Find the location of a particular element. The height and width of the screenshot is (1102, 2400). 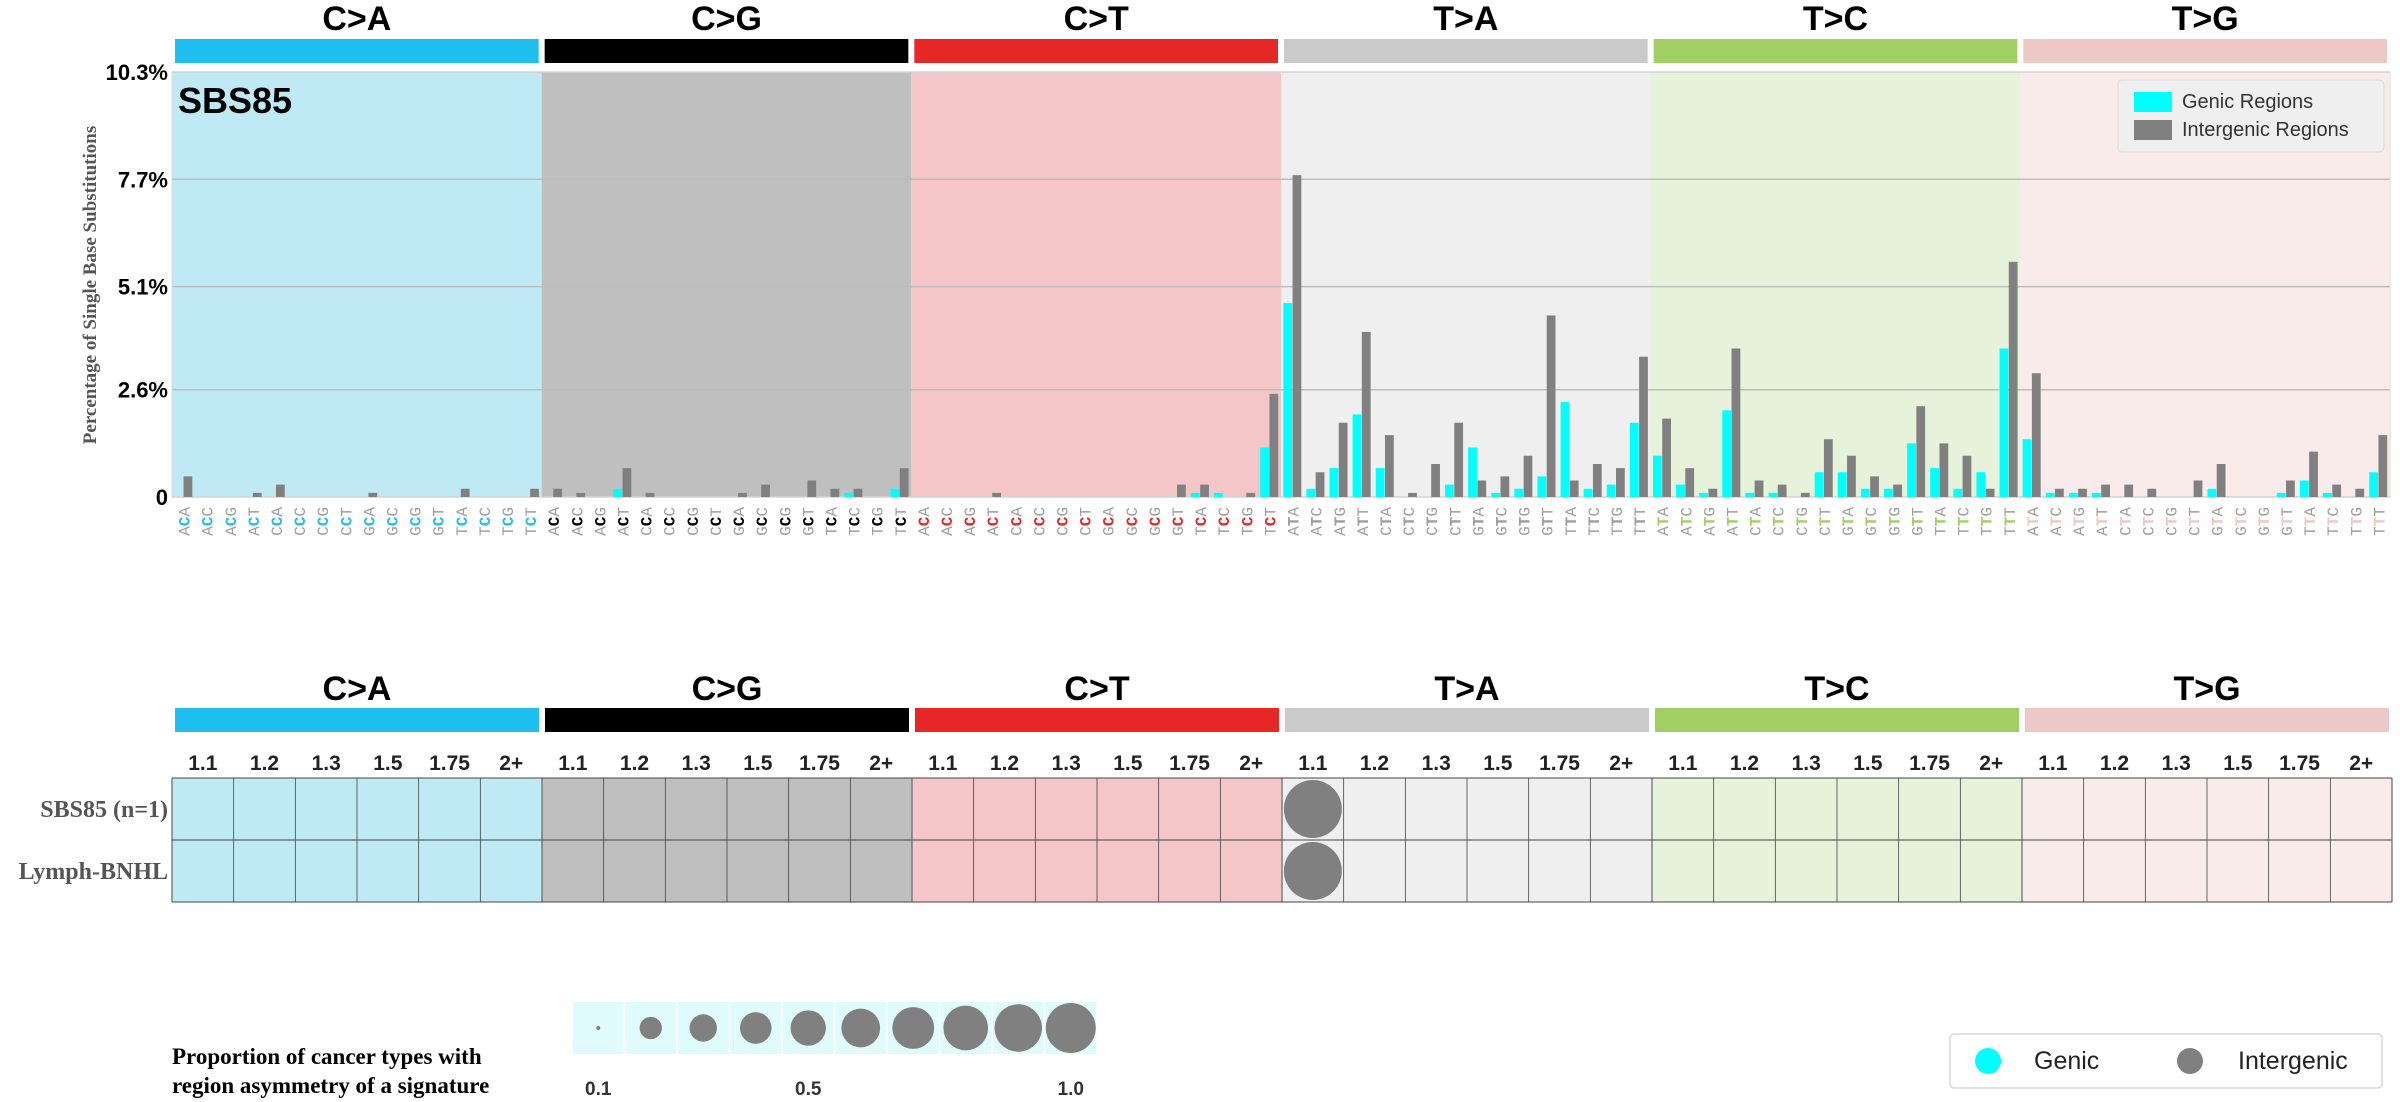

y-tick-label: 7.7% is located at coordinates (143, 179).